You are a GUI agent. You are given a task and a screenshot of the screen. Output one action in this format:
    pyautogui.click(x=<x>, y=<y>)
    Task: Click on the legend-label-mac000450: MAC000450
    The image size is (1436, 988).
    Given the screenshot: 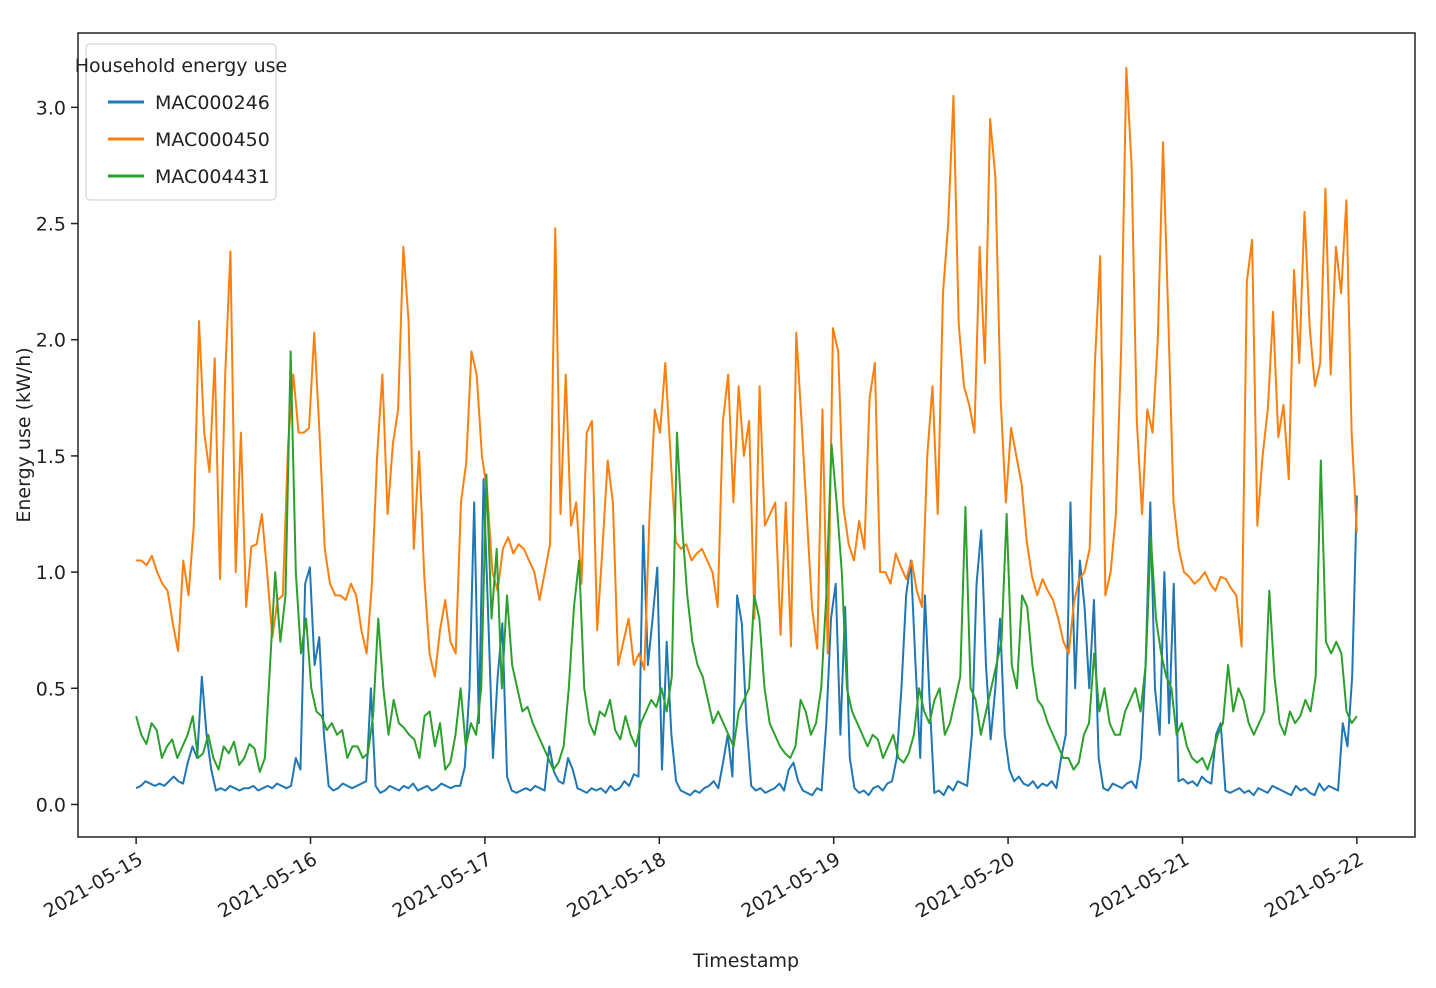 What is the action you would take?
    pyautogui.click(x=212, y=140)
    